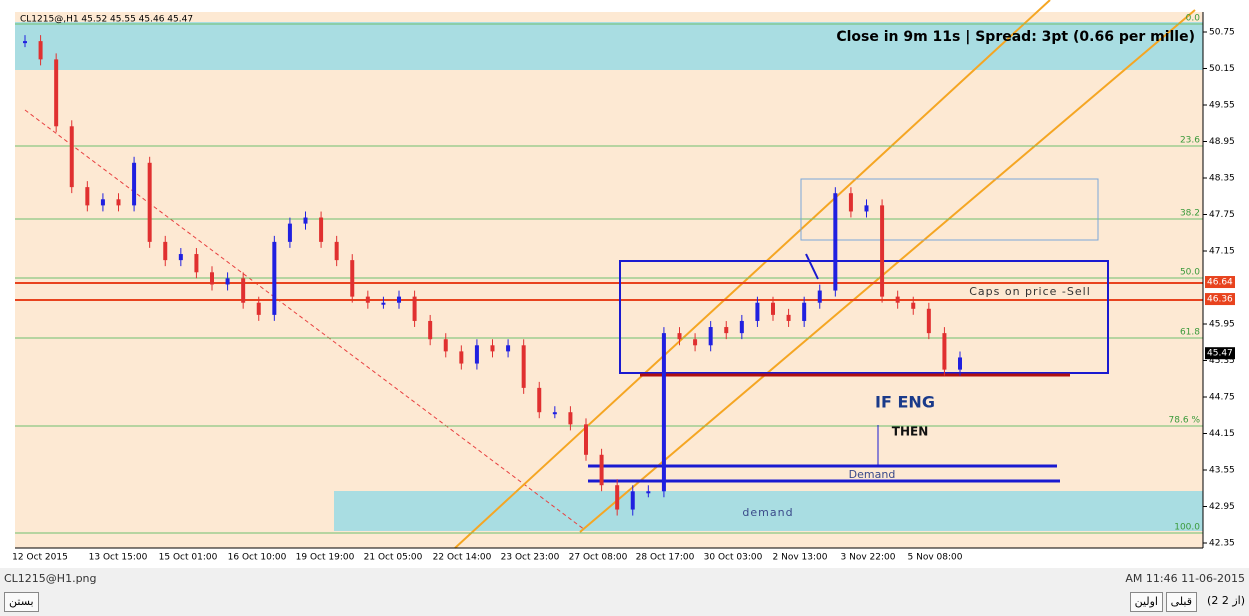 The height and width of the screenshot is (616, 1249). I want to click on time-label: 27 Oct 08:00, so click(598, 558).